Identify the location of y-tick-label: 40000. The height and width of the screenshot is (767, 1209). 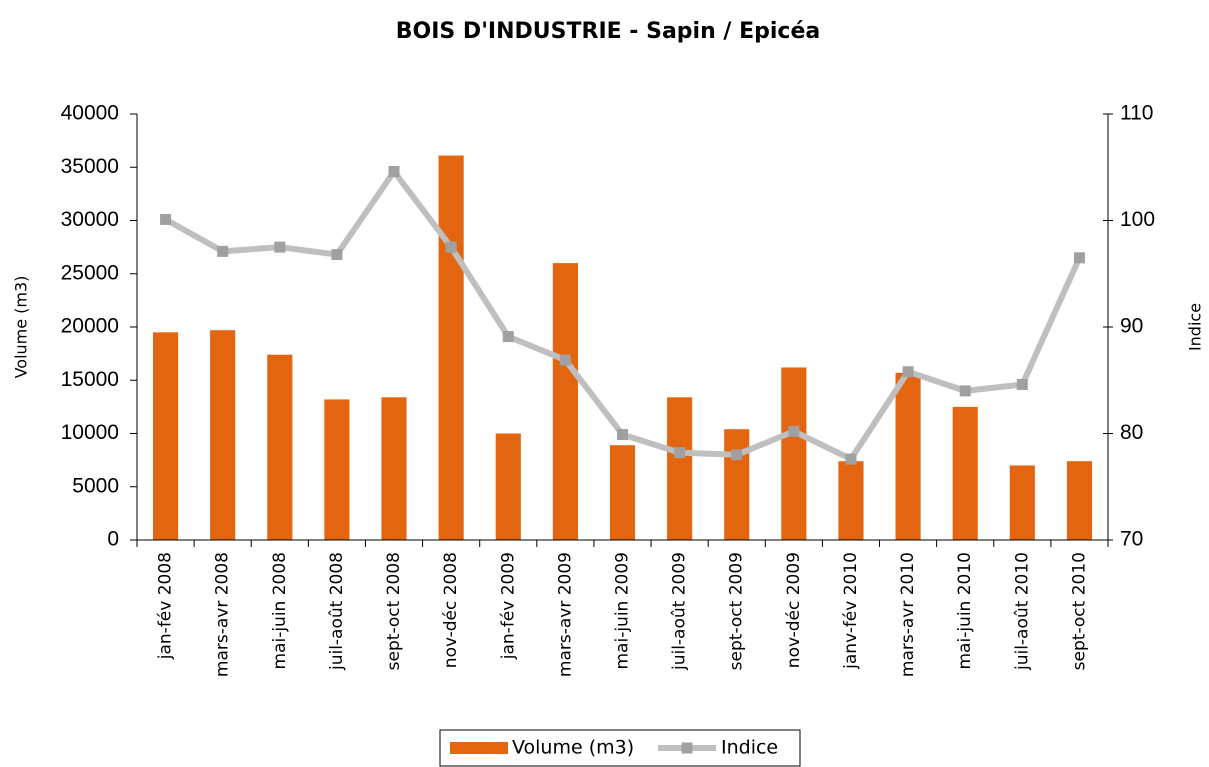
(90, 113).